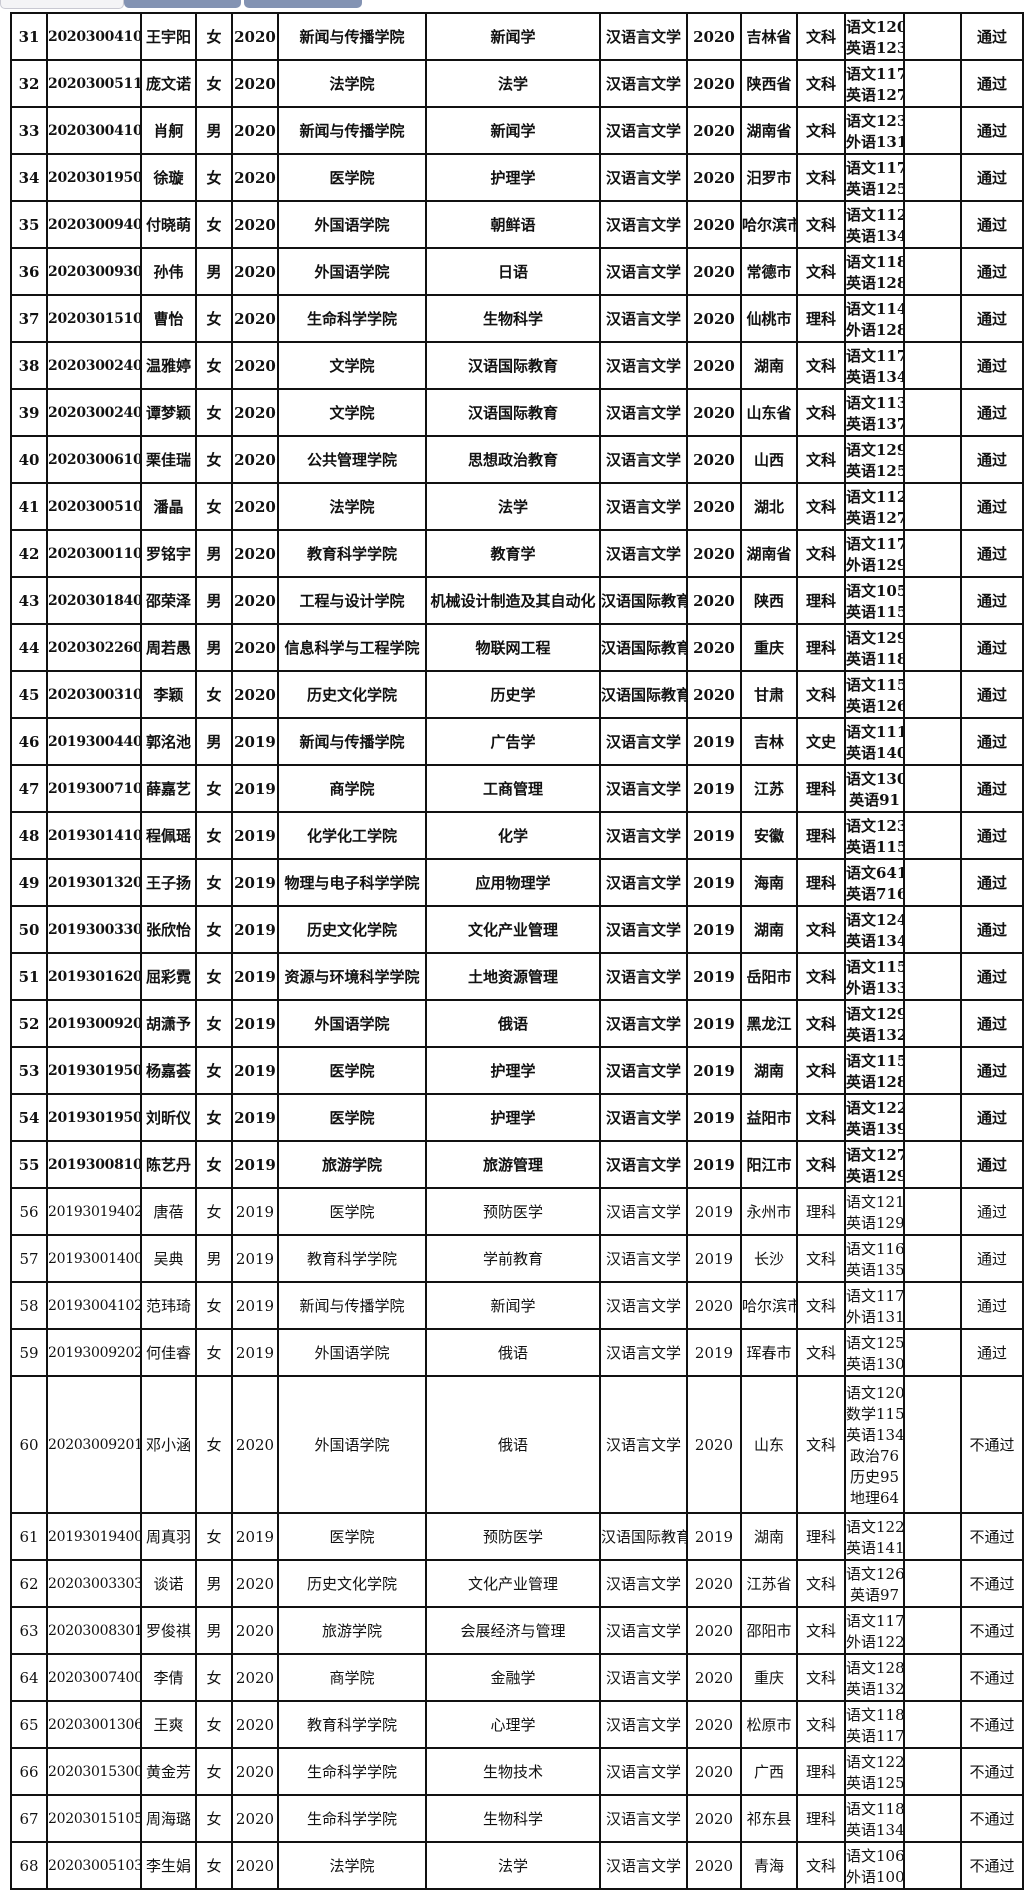 Image resolution: width=1024 pixels, height=1890 pixels. I want to click on score-line: 语文123, so click(875, 120).